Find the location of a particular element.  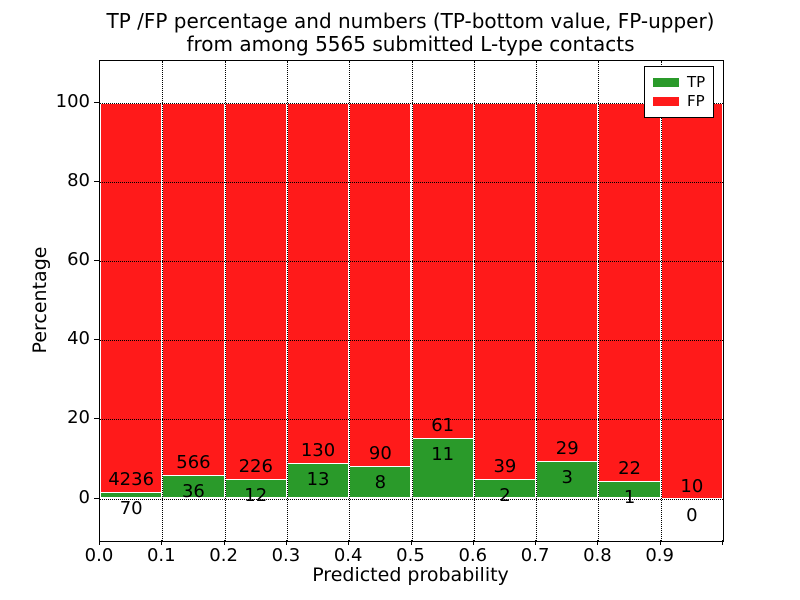

y-tick-label: 80 is located at coordinates (78, 181).